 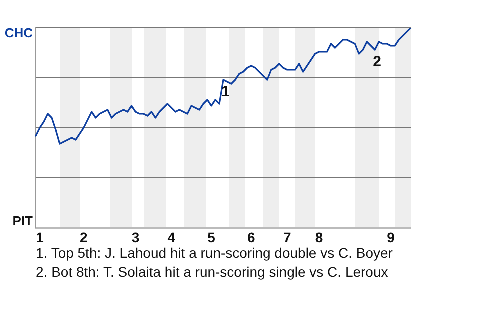 What do you see at coordinates (226, 92) in the screenshot?
I see `annotation: 1` at bounding box center [226, 92].